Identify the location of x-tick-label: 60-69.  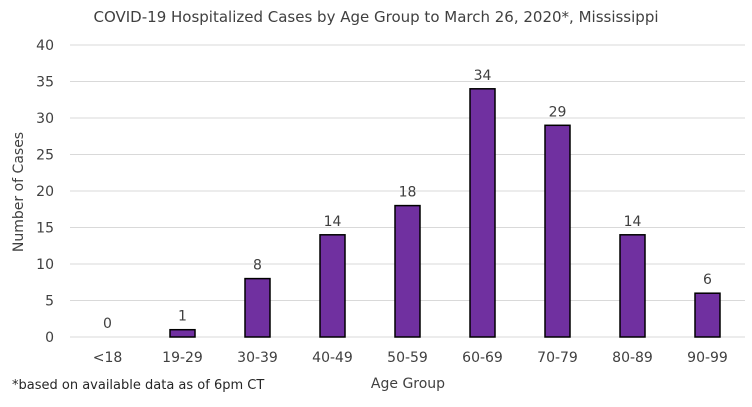
(482, 358).